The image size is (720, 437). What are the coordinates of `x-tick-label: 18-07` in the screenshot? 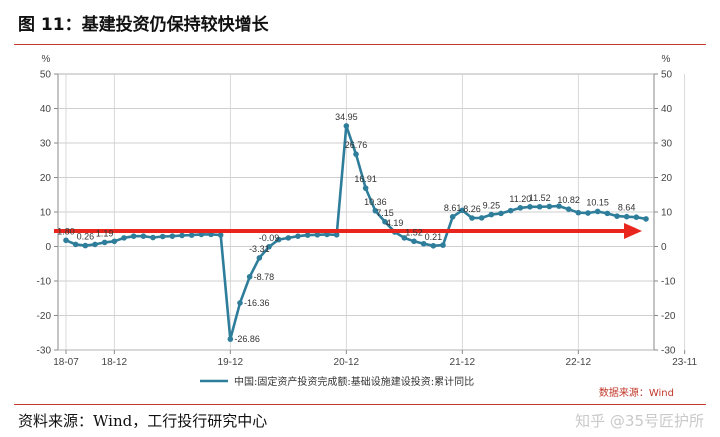 It's located at (66, 362).